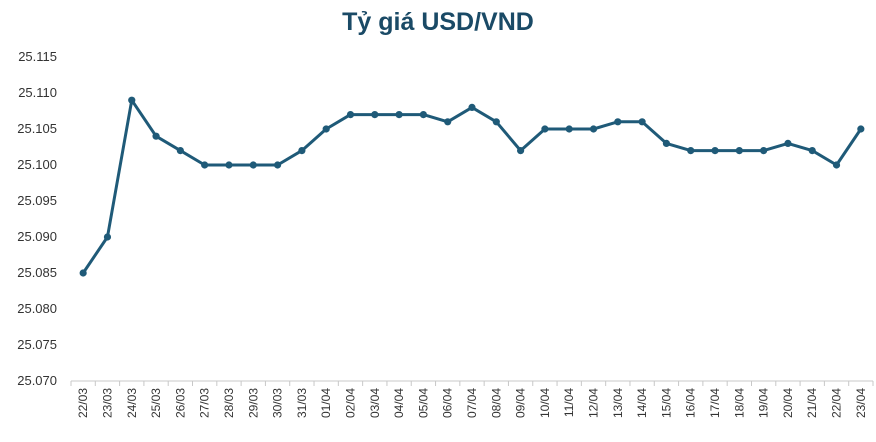 This screenshot has width=876, height=442. I want to click on y-tick-label: 25.080, so click(37, 308).